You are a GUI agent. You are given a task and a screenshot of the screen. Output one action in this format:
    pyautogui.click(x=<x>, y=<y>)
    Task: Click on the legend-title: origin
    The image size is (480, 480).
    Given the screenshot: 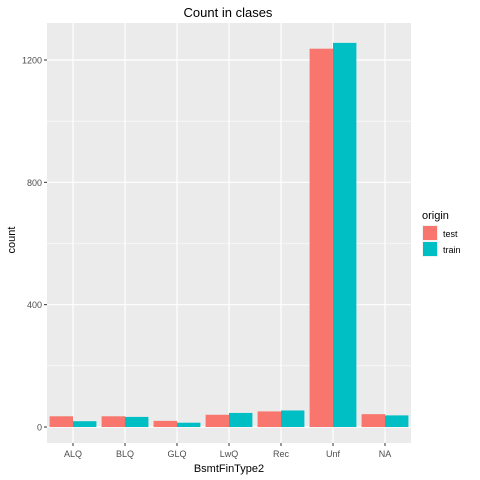 What is the action you would take?
    pyautogui.click(x=435, y=216)
    